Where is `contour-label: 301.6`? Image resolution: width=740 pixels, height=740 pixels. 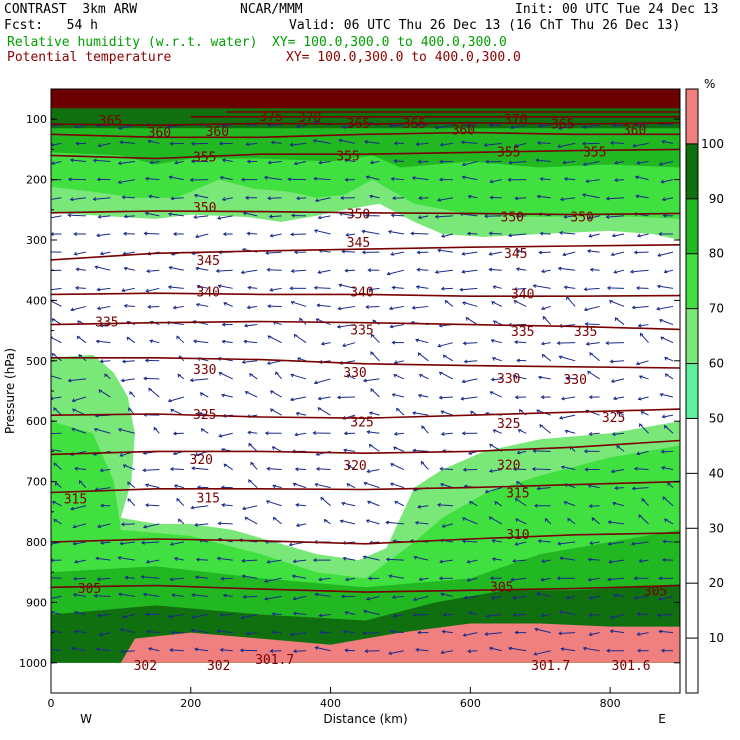
contour-label: 301.6 is located at coordinates (631, 666).